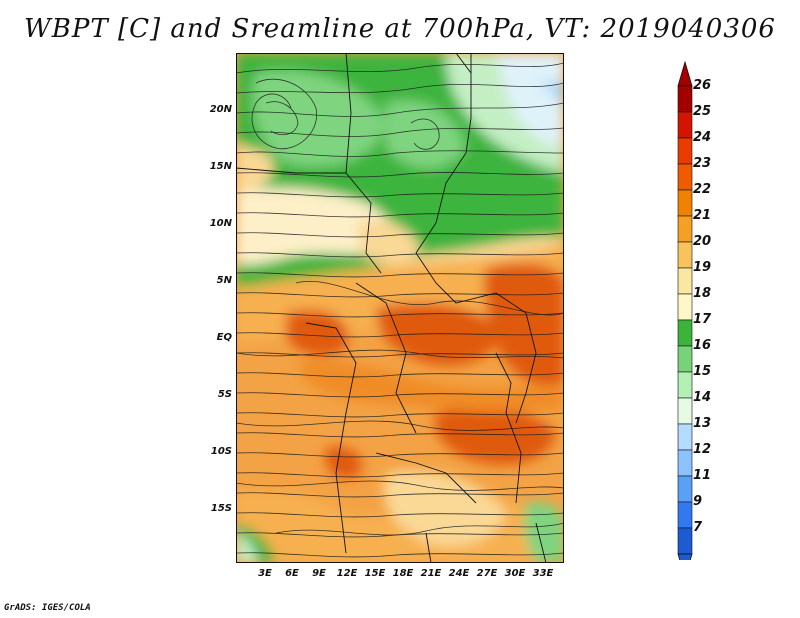 The width and height of the screenshot is (800, 618). I want to click on colorbar-label-7: 7, so click(698, 527).